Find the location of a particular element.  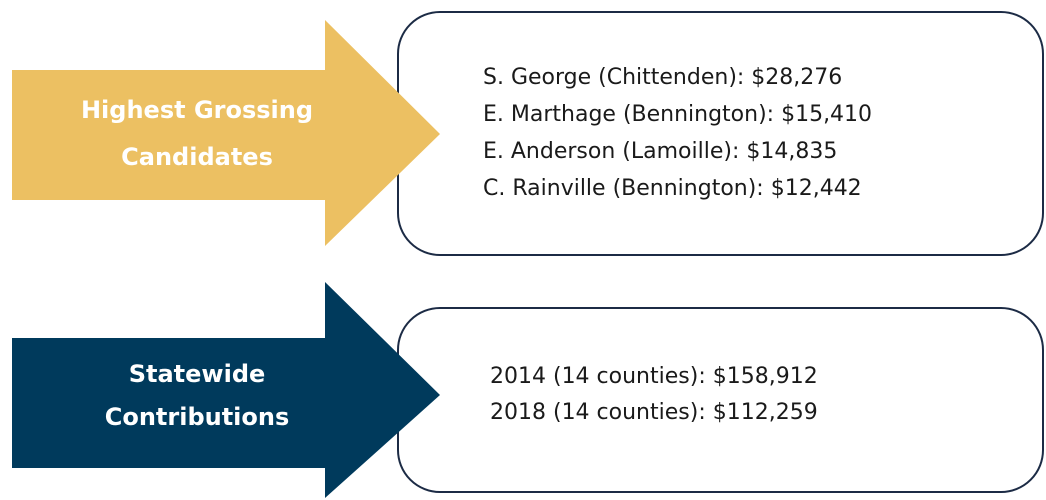

item-text: C. Rainville (Bennington): $12,442 is located at coordinates (672, 188).